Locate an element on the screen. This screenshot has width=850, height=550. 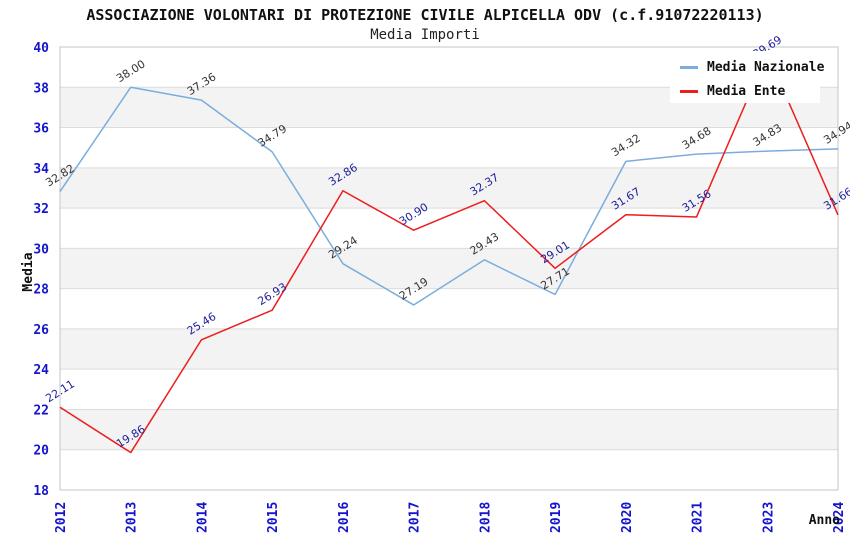
x-tick-label: 2021 is located at coordinates (698, 517).